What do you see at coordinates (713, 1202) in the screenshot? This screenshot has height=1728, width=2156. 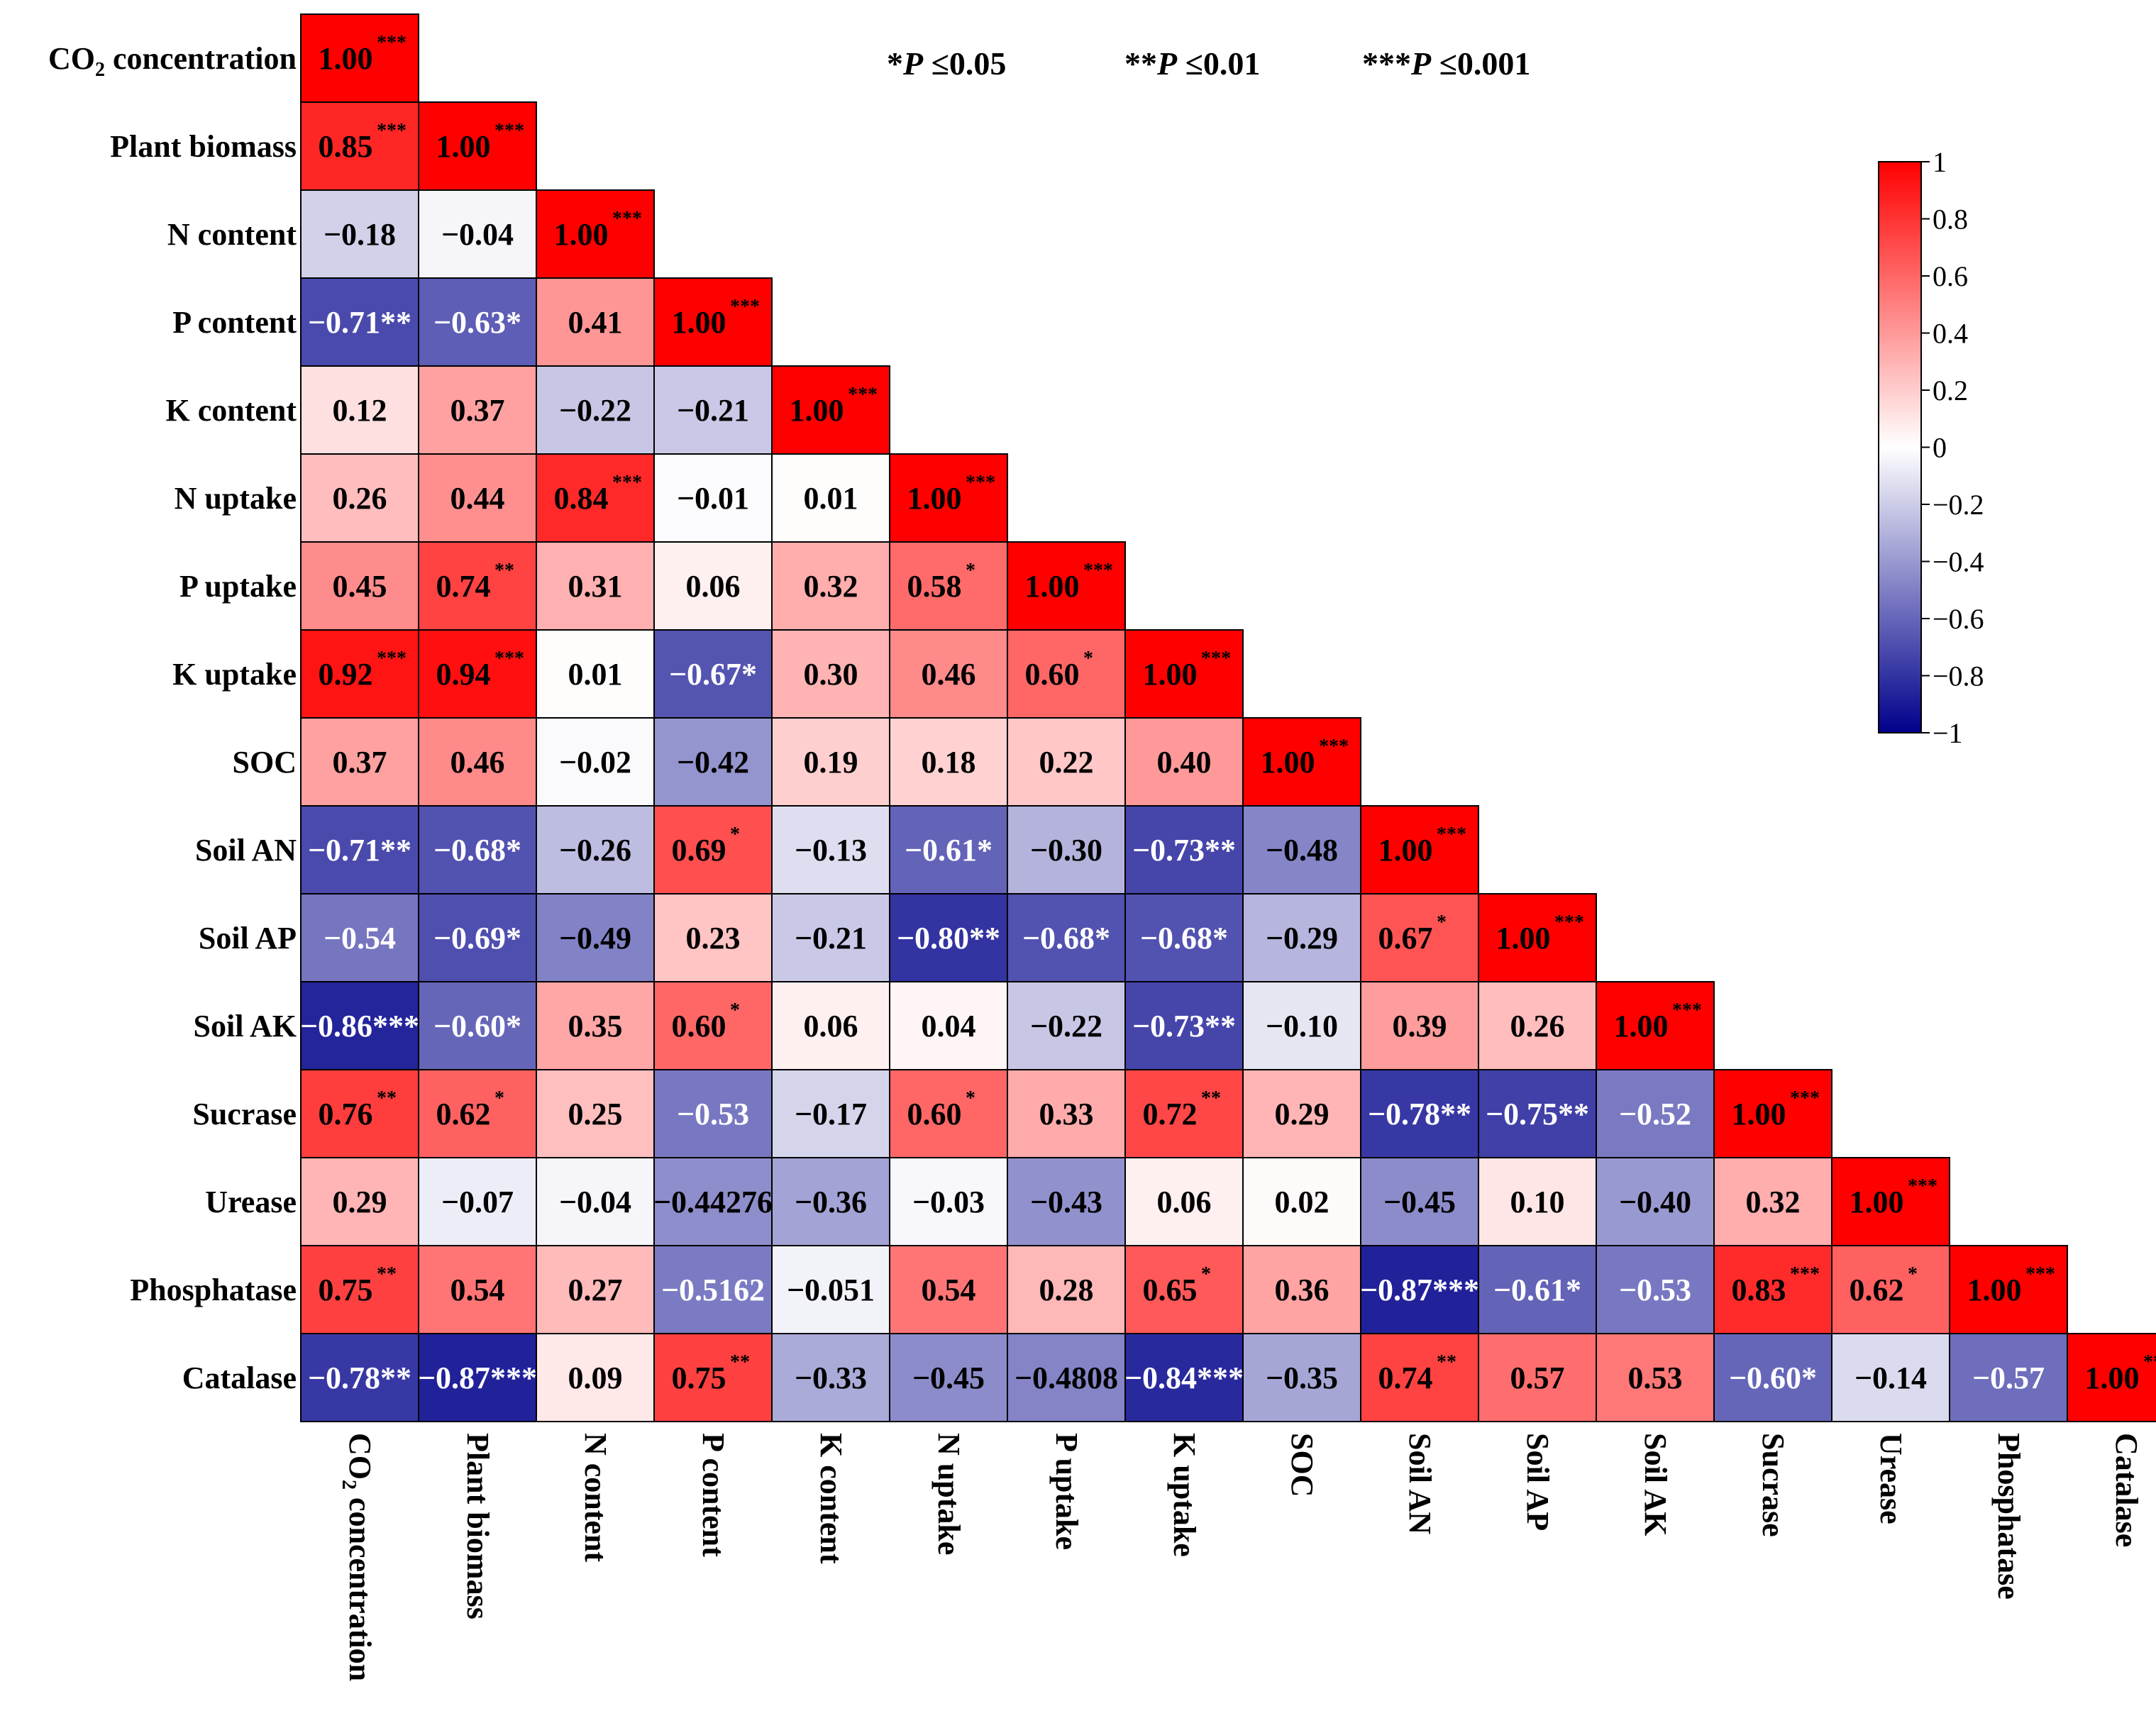 I see `cell-value: −0.44276` at bounding box center [713, 1202].